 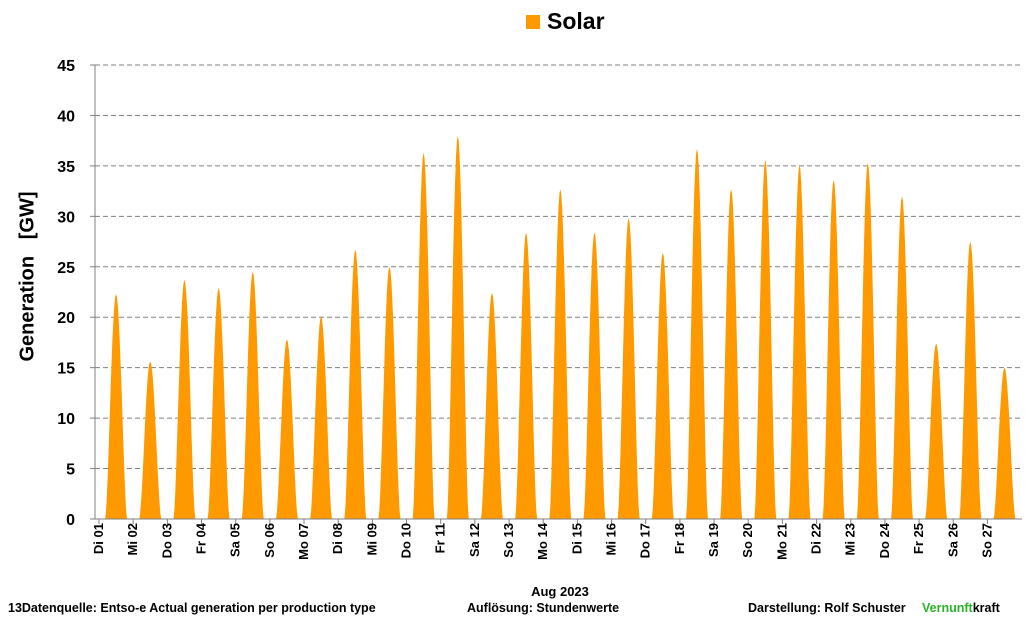 What do you see at coordinates (66, 66) in the screenshot?
I see `y-tick-label-45: 45` at bounding box center [66, 66].